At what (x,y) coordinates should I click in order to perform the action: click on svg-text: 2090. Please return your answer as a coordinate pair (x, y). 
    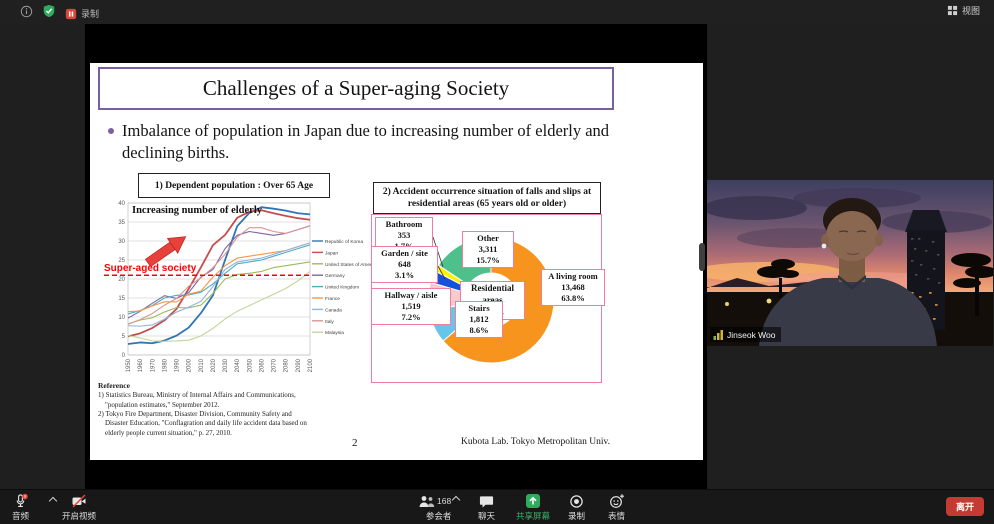
    Looking at the image, I should click on (299, 365).